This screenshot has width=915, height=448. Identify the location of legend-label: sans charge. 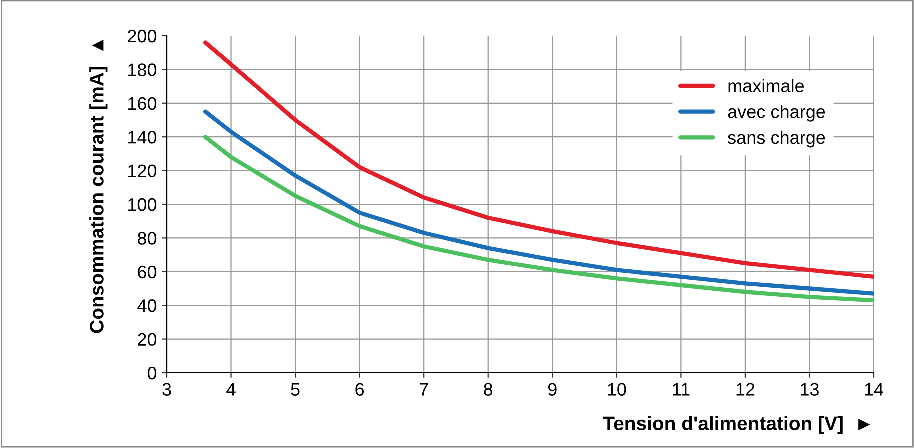
(777, 139).